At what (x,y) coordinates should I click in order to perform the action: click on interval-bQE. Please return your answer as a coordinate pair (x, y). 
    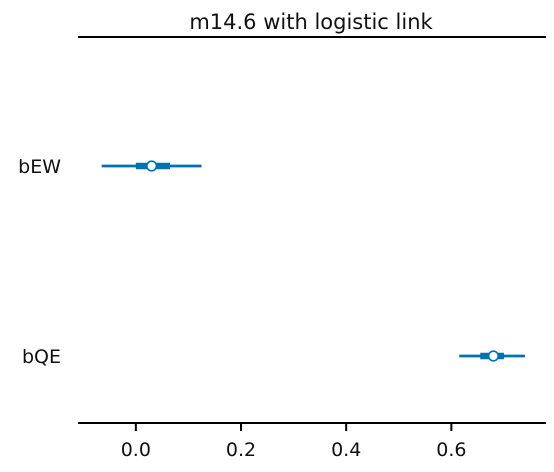
    Looking at the image, I should click on (492, 356).